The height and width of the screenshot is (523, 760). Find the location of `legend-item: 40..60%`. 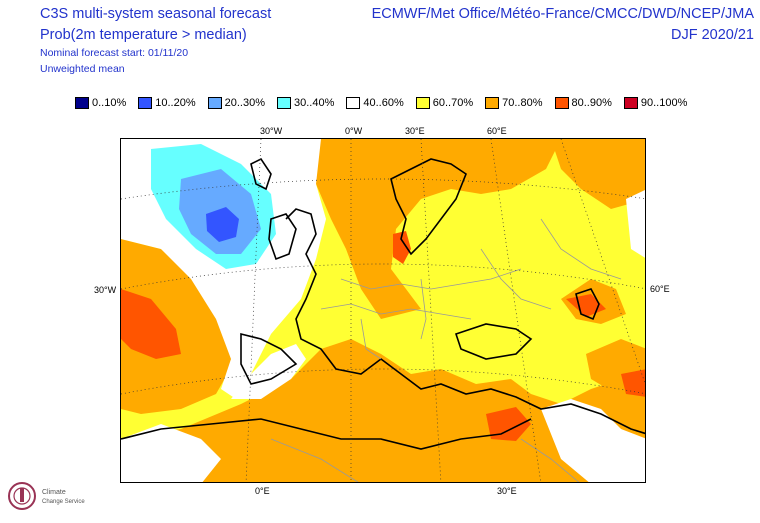

legend-item: 40..60% is located at coordinates (380, 103).